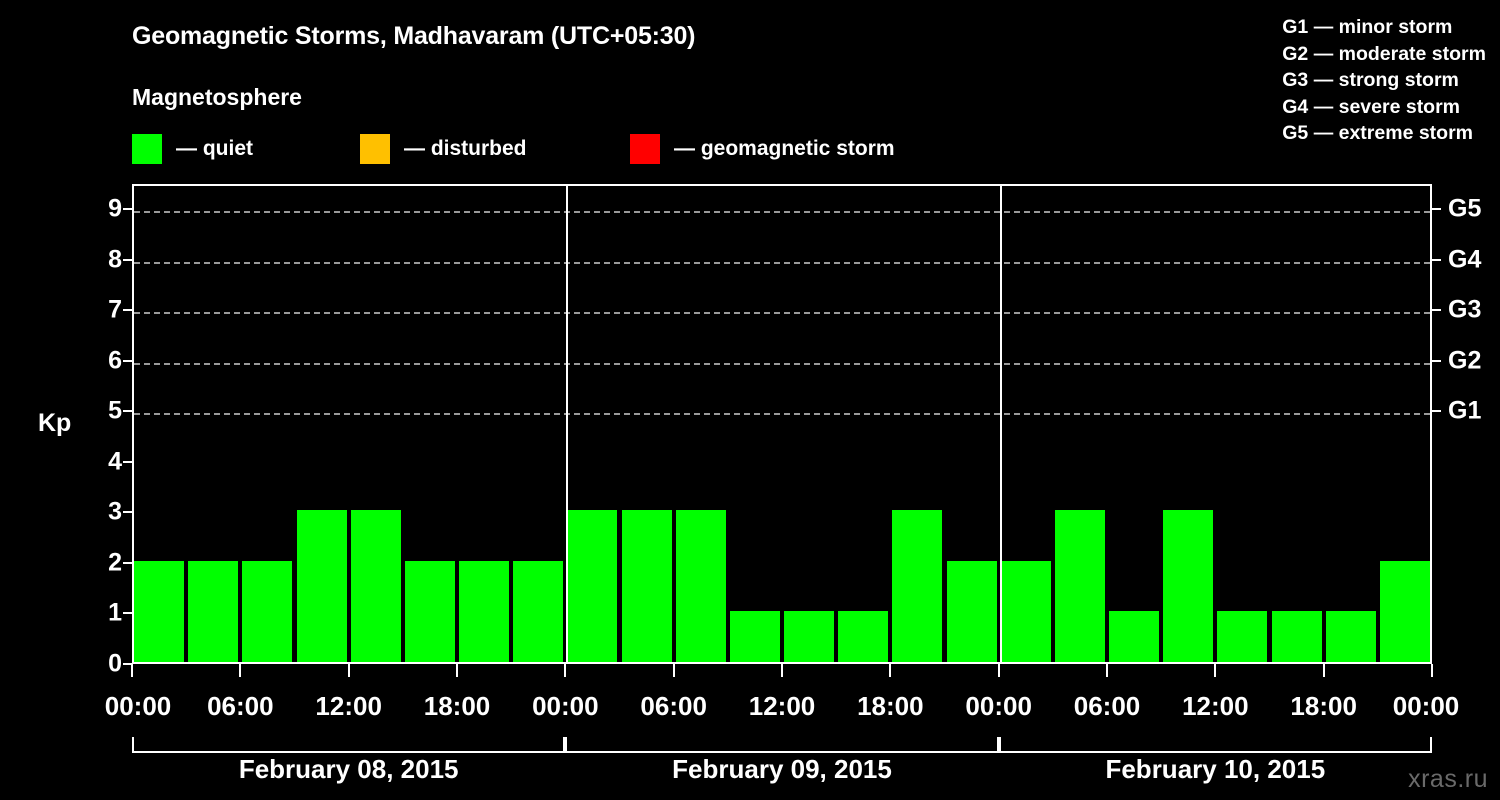 This screenshot has height=800, width=1500. I want to click on y-tick-label: 6, so click(115, 360).